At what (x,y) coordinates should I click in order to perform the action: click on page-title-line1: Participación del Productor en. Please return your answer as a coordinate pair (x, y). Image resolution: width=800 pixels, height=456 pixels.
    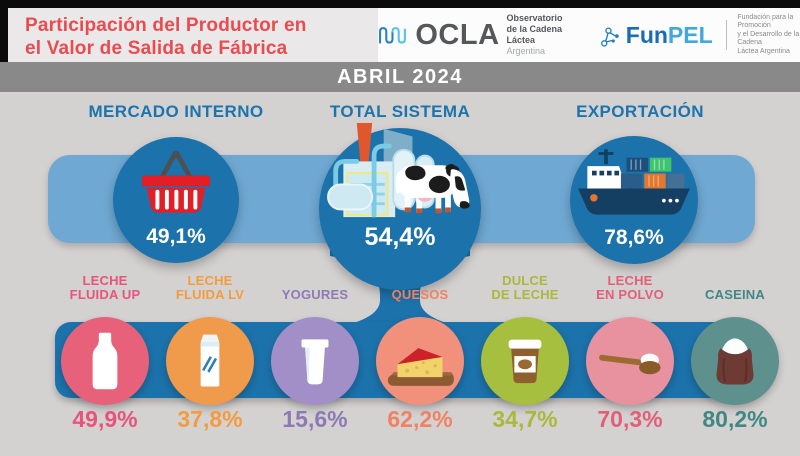
    Looking at the image, I should click on (166, 25).